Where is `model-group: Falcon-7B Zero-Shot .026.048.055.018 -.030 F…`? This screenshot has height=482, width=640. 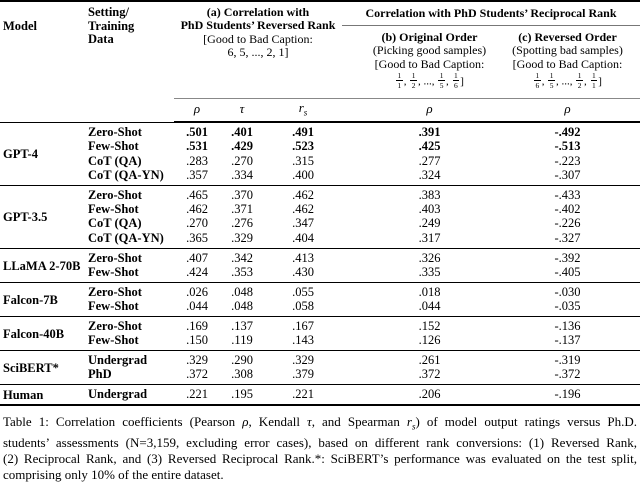 model-group: Falcon-7B Zero-Shot .026.048.055.018 -.030 F… is located at coordinates (320, 299).